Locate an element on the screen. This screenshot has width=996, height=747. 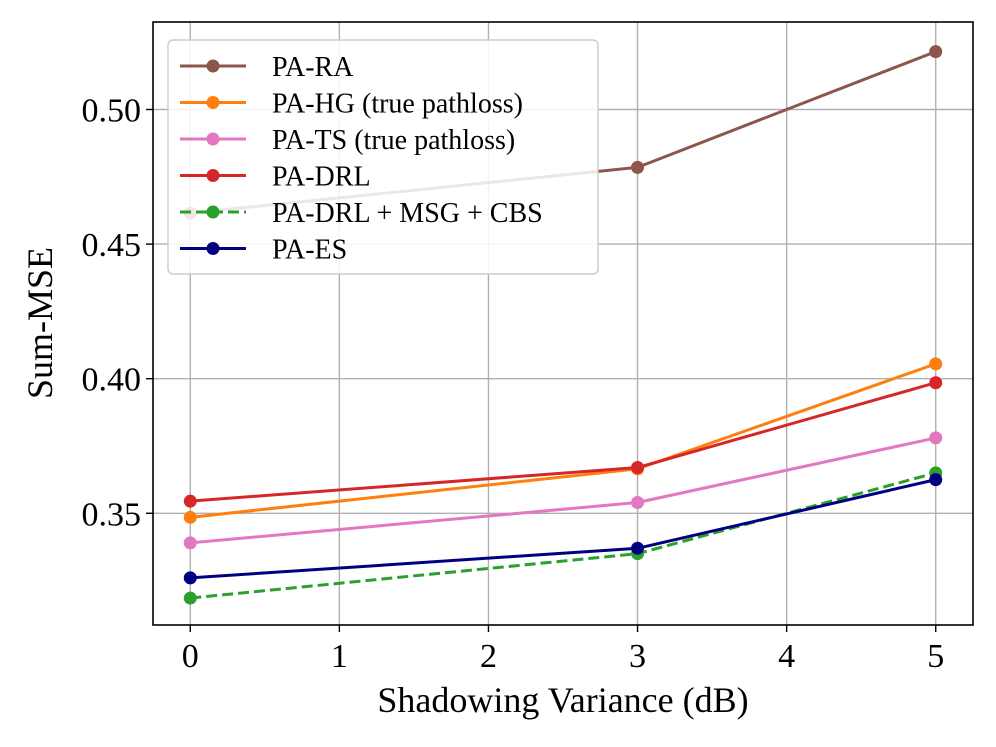
x-axis-label: Shadowing Variance (dB) is located at coordinates (562, 700).